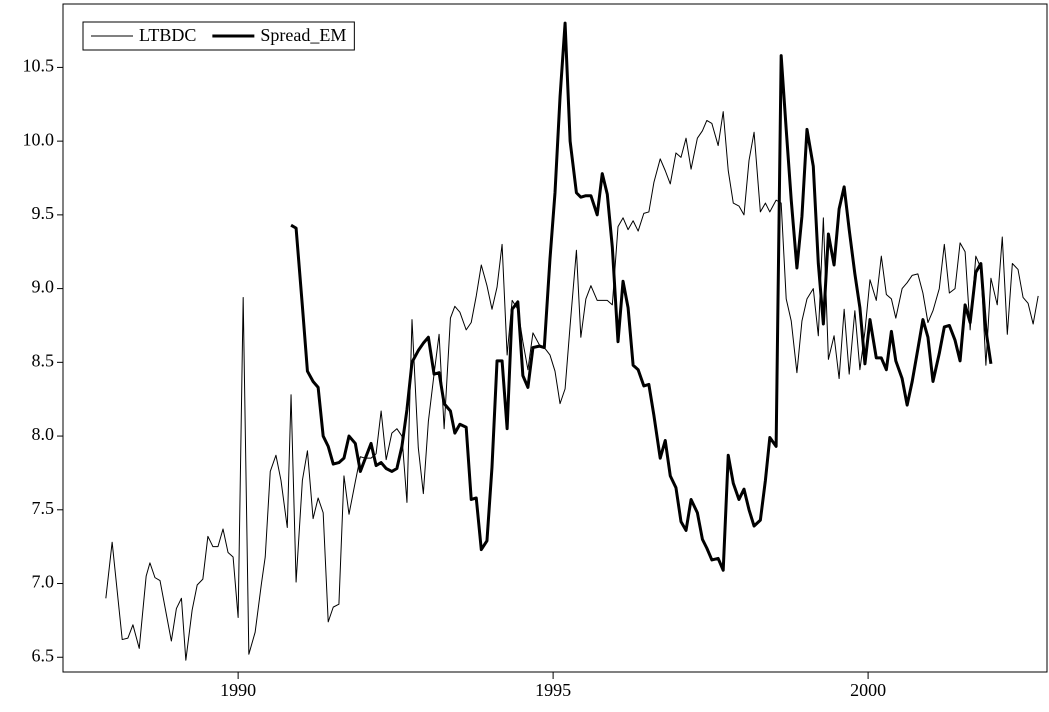 The height and width of the screenshot is (712, 1049). Describe the element at coordinates (167, 35) in the screenshot. I see `legend-label: LTBDC` at that location.